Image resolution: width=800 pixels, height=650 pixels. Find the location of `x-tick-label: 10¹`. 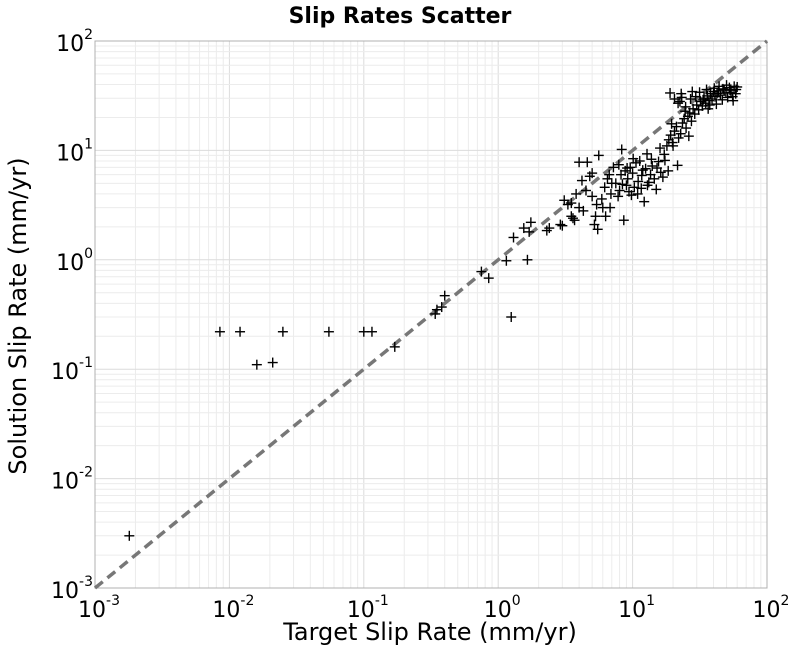

x-tick-label: 10¹ is located at coordinates (636, 608).